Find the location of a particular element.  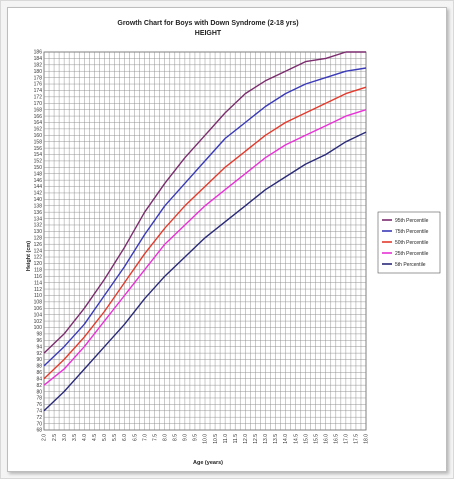

y-tick-label: 156 is located at coordinates (38, 149).